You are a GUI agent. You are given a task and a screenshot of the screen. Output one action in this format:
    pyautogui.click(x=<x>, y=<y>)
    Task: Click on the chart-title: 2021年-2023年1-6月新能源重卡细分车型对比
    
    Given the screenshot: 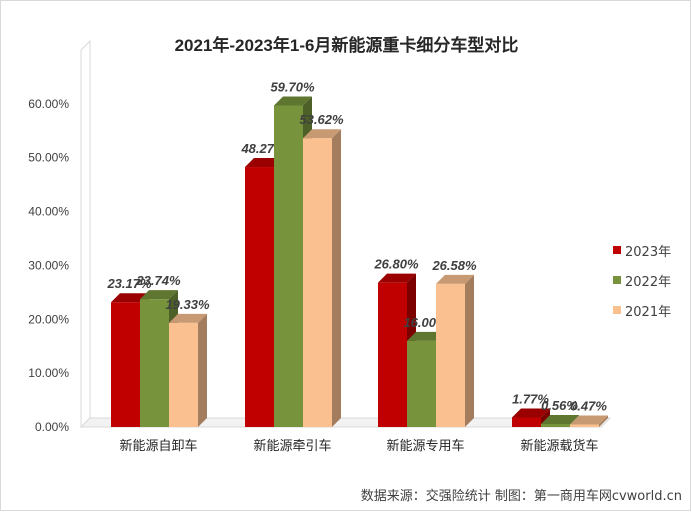 What is the action you would take?
    pyautogui.click(x=346, y=45)
    